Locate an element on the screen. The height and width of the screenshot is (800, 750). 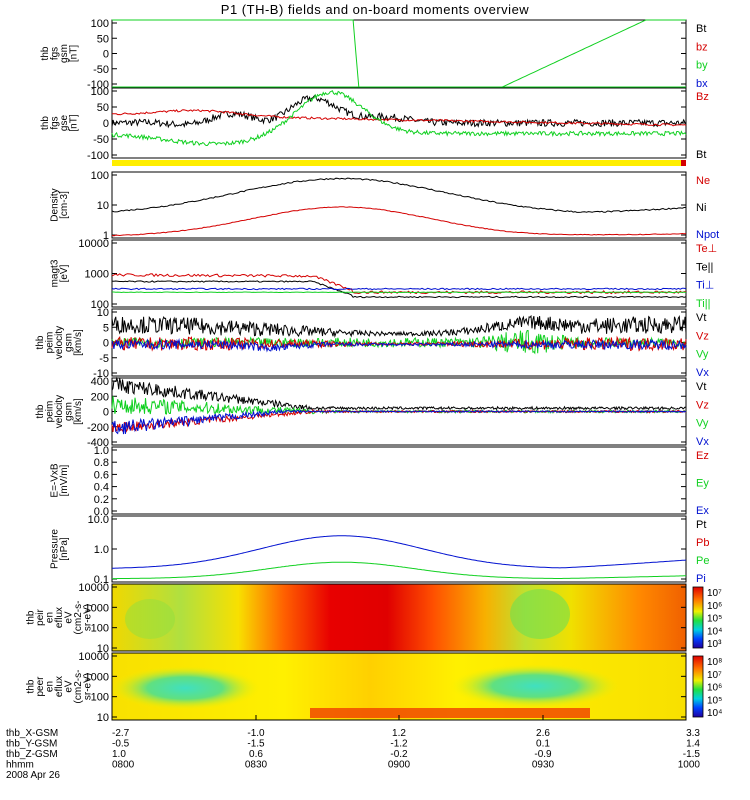
y-tick-label: 0.0 is located at coordinates (101, 512).